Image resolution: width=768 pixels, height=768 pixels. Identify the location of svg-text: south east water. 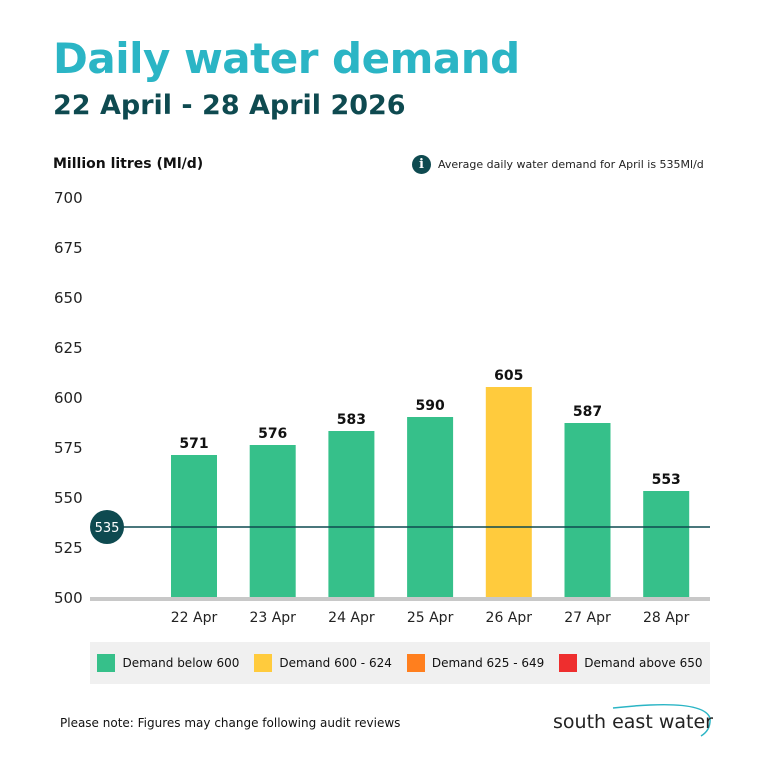
(633, 722).